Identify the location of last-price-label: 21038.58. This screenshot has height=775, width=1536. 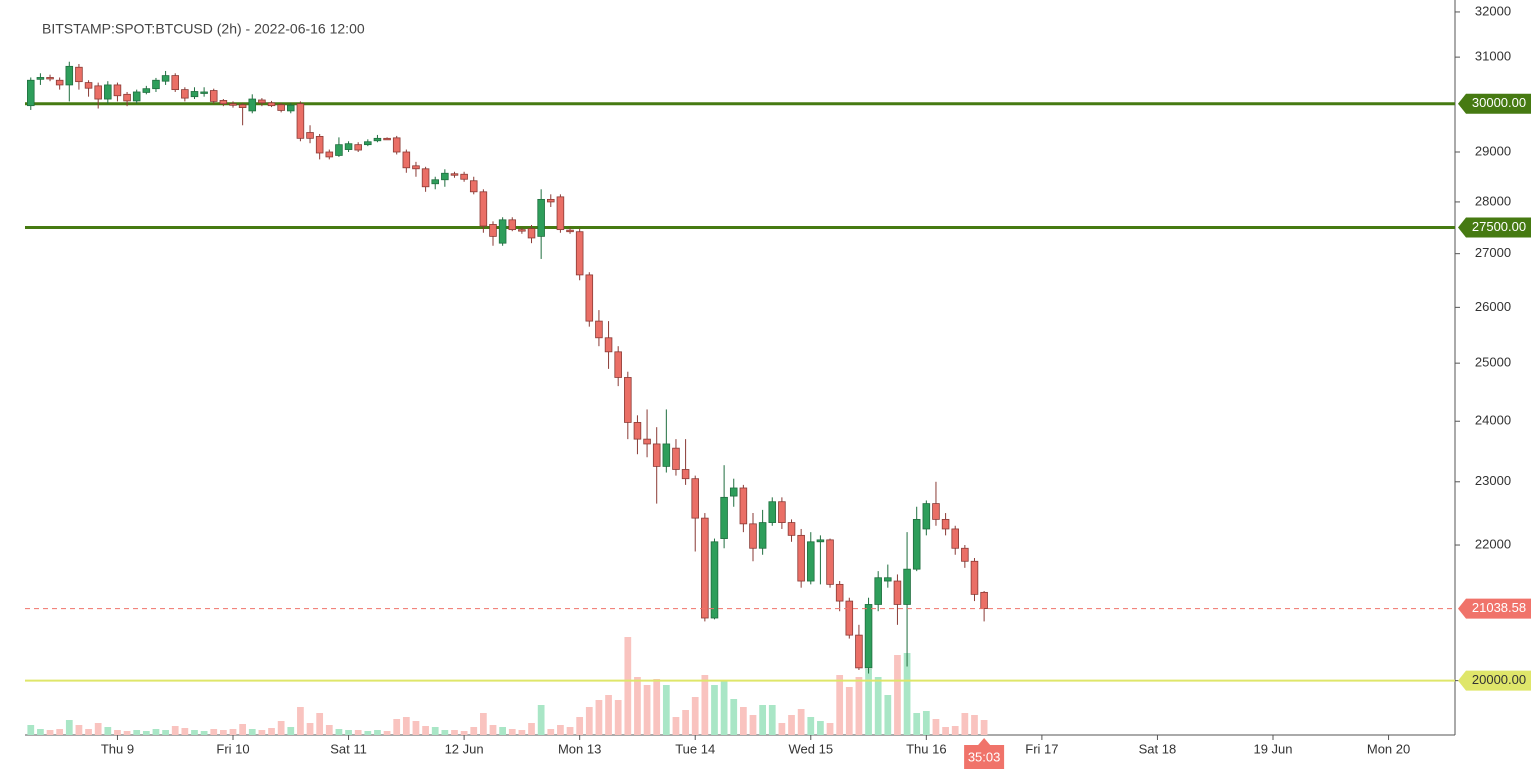
(1499, 607).